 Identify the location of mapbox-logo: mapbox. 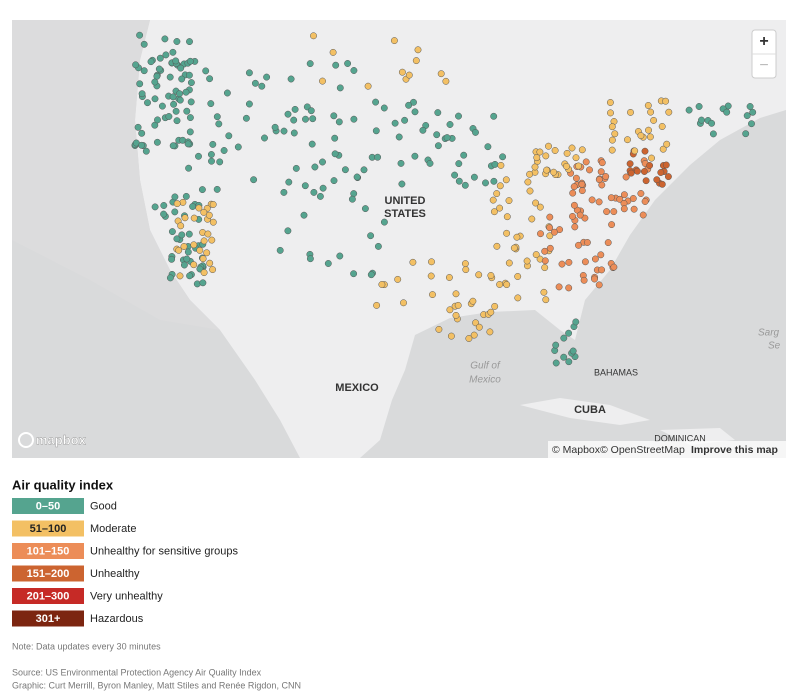
(61, 439).